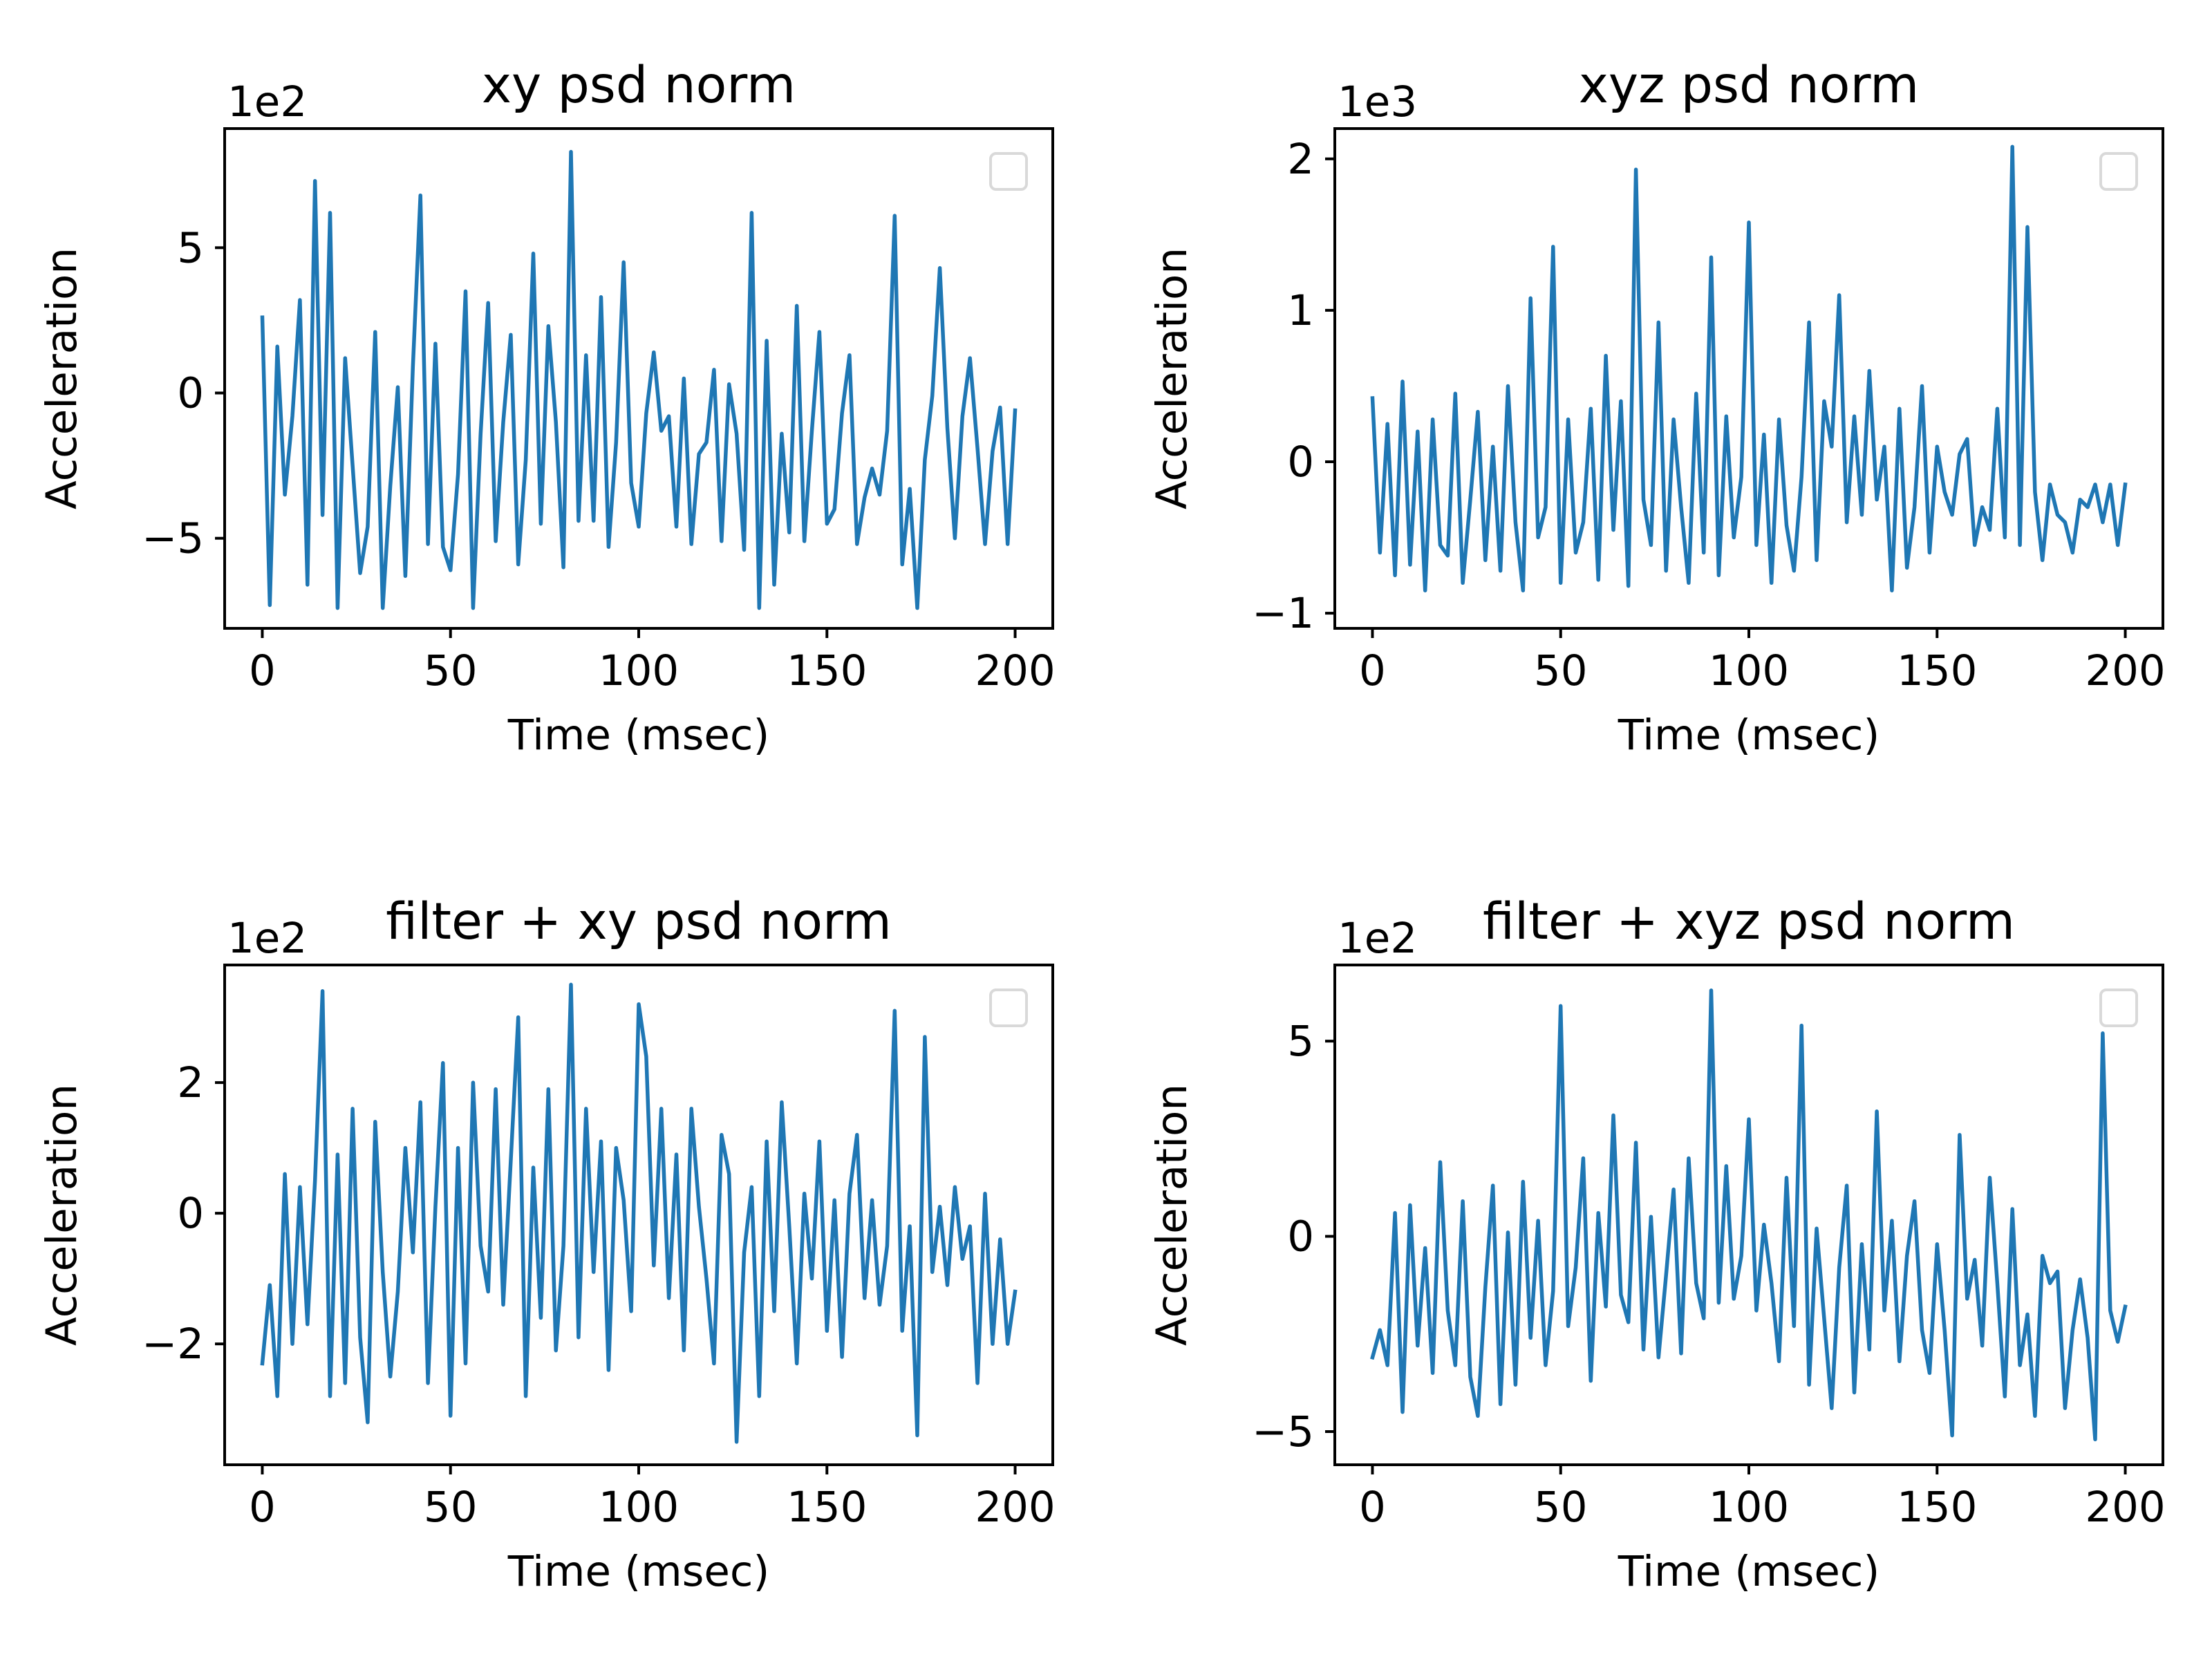  I want to click on legend-box-filter-xy, so click(1009, 1007).